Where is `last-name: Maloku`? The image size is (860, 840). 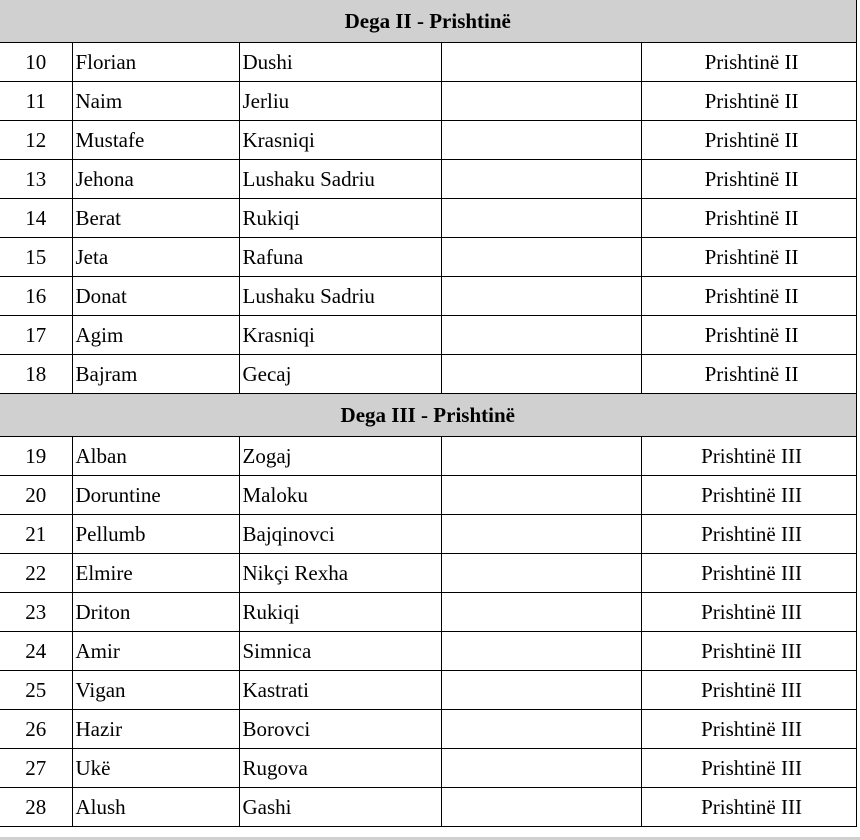
last-name: Maloku is located at coordinates (340, 495).